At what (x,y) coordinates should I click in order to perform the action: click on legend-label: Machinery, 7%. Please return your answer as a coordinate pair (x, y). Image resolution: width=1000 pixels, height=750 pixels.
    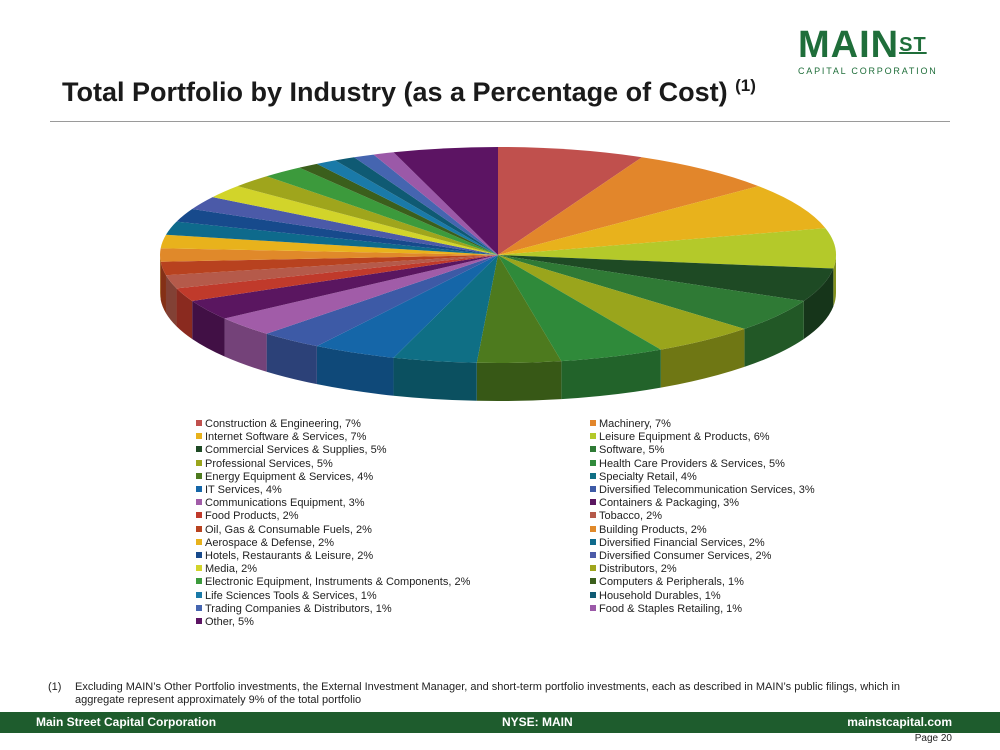
    Looking at the image, I should click on (635, 424).